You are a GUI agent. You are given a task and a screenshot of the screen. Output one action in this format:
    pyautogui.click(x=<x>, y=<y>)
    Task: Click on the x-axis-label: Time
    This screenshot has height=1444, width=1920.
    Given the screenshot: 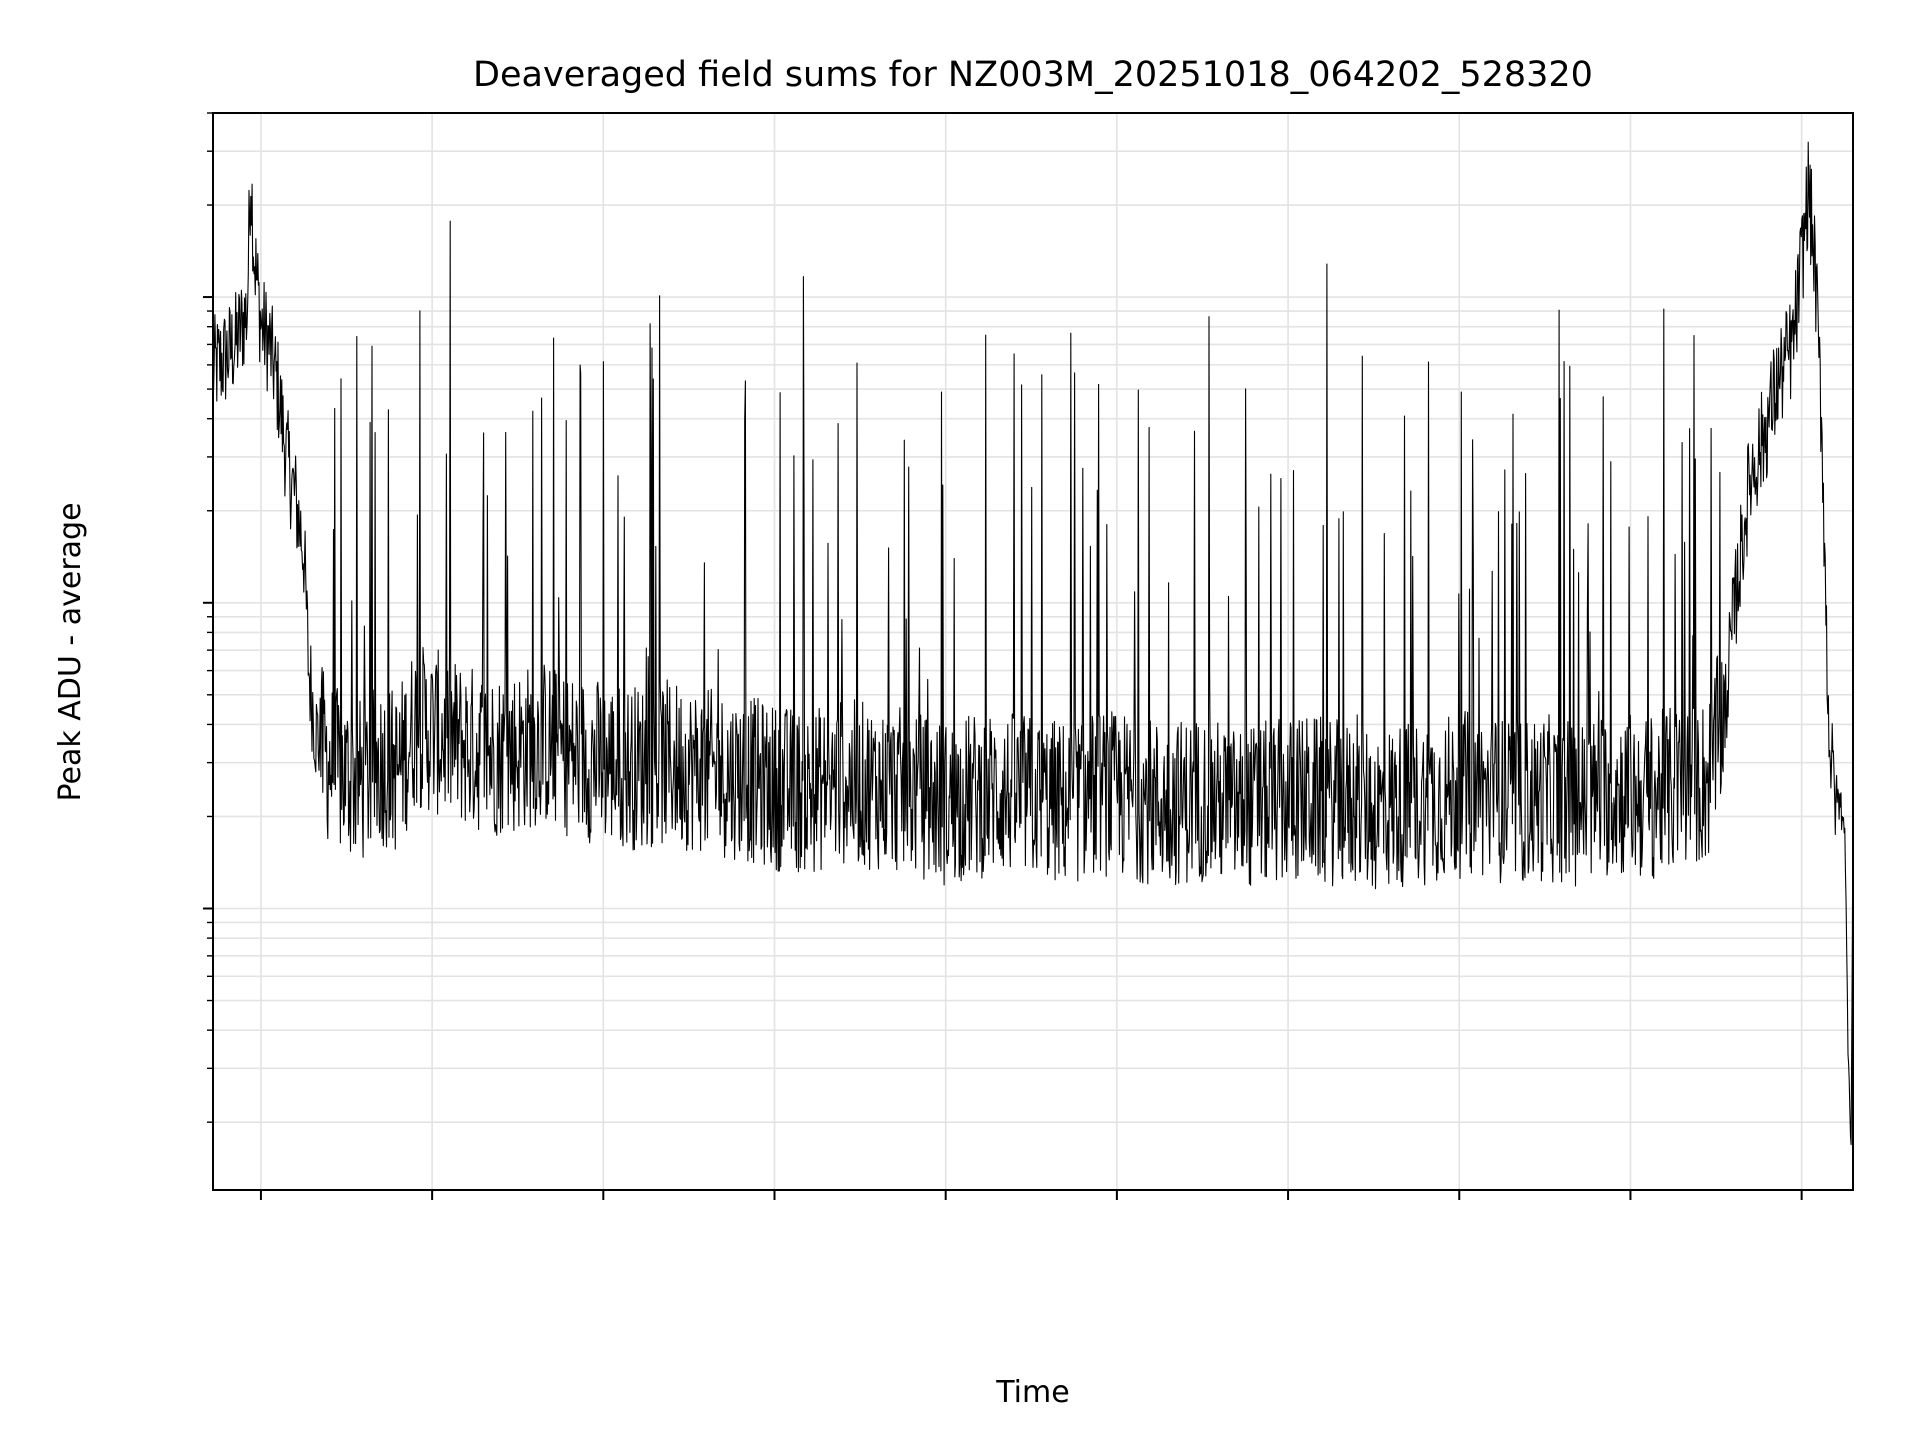 What is the action you would take?
    pyautogui.click(x=1032, y=1392)
    